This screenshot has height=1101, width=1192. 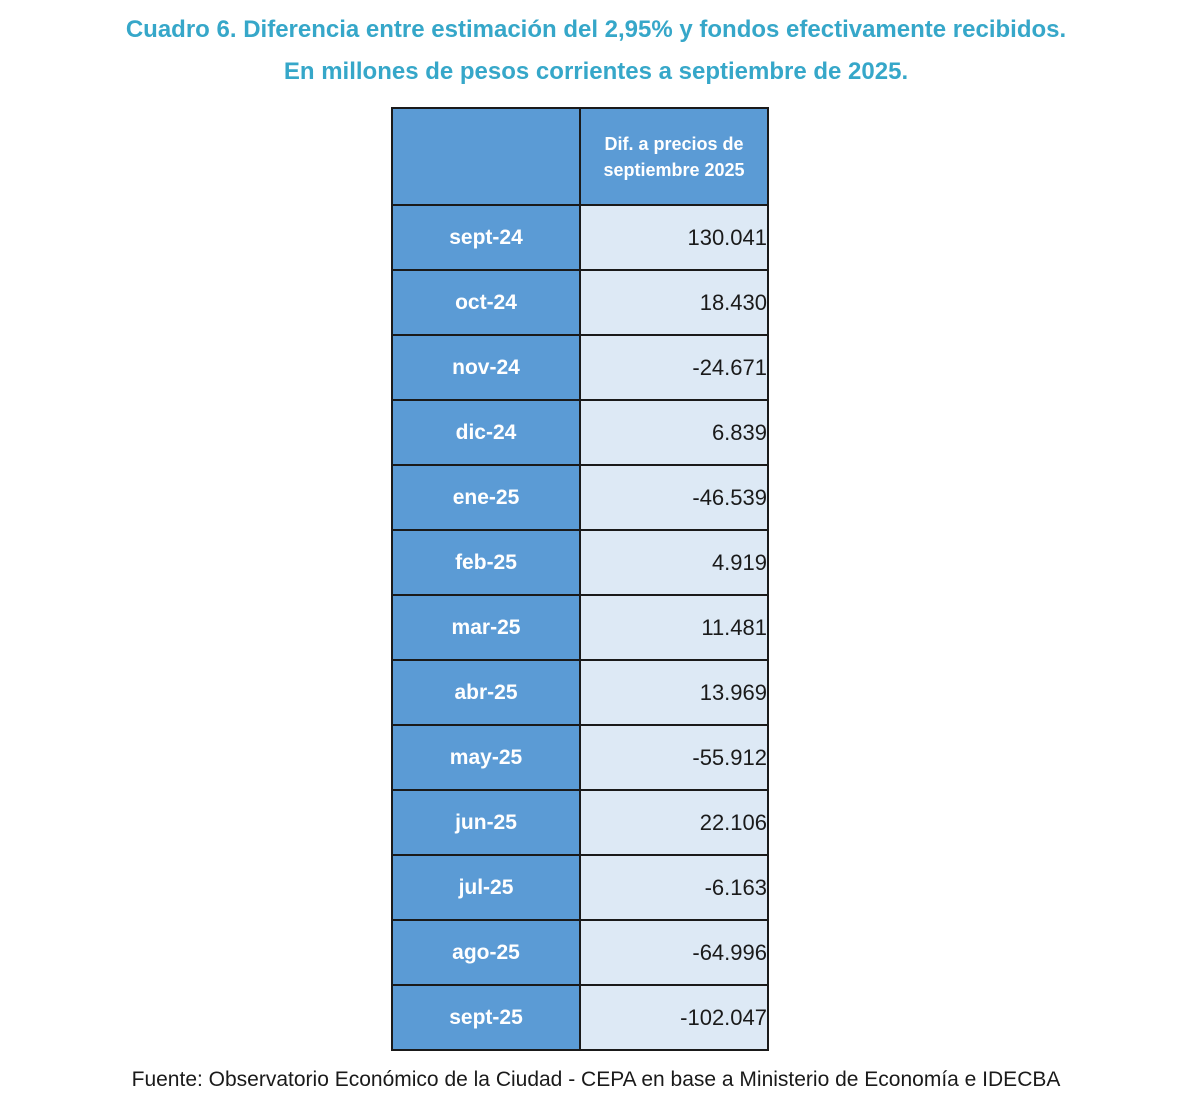 What do you see at coordinates (486, 1017) in the screenshot?
I see `row-label: sept-25` at bounding box center [486, 1017].